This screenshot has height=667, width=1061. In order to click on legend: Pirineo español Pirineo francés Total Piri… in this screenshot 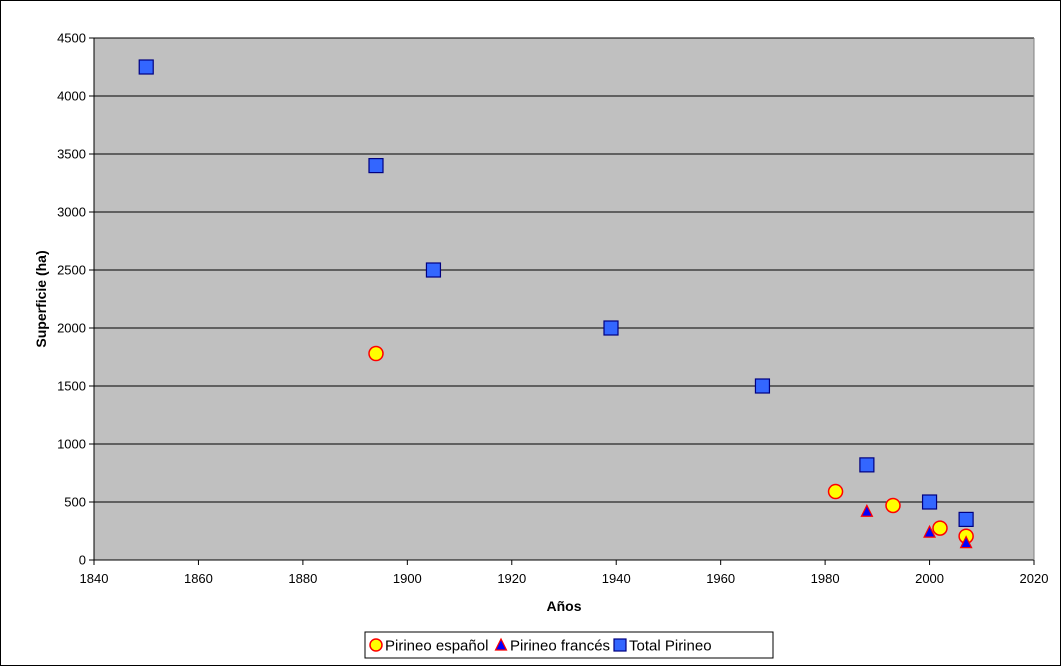, I will do `click(569, 645)`.